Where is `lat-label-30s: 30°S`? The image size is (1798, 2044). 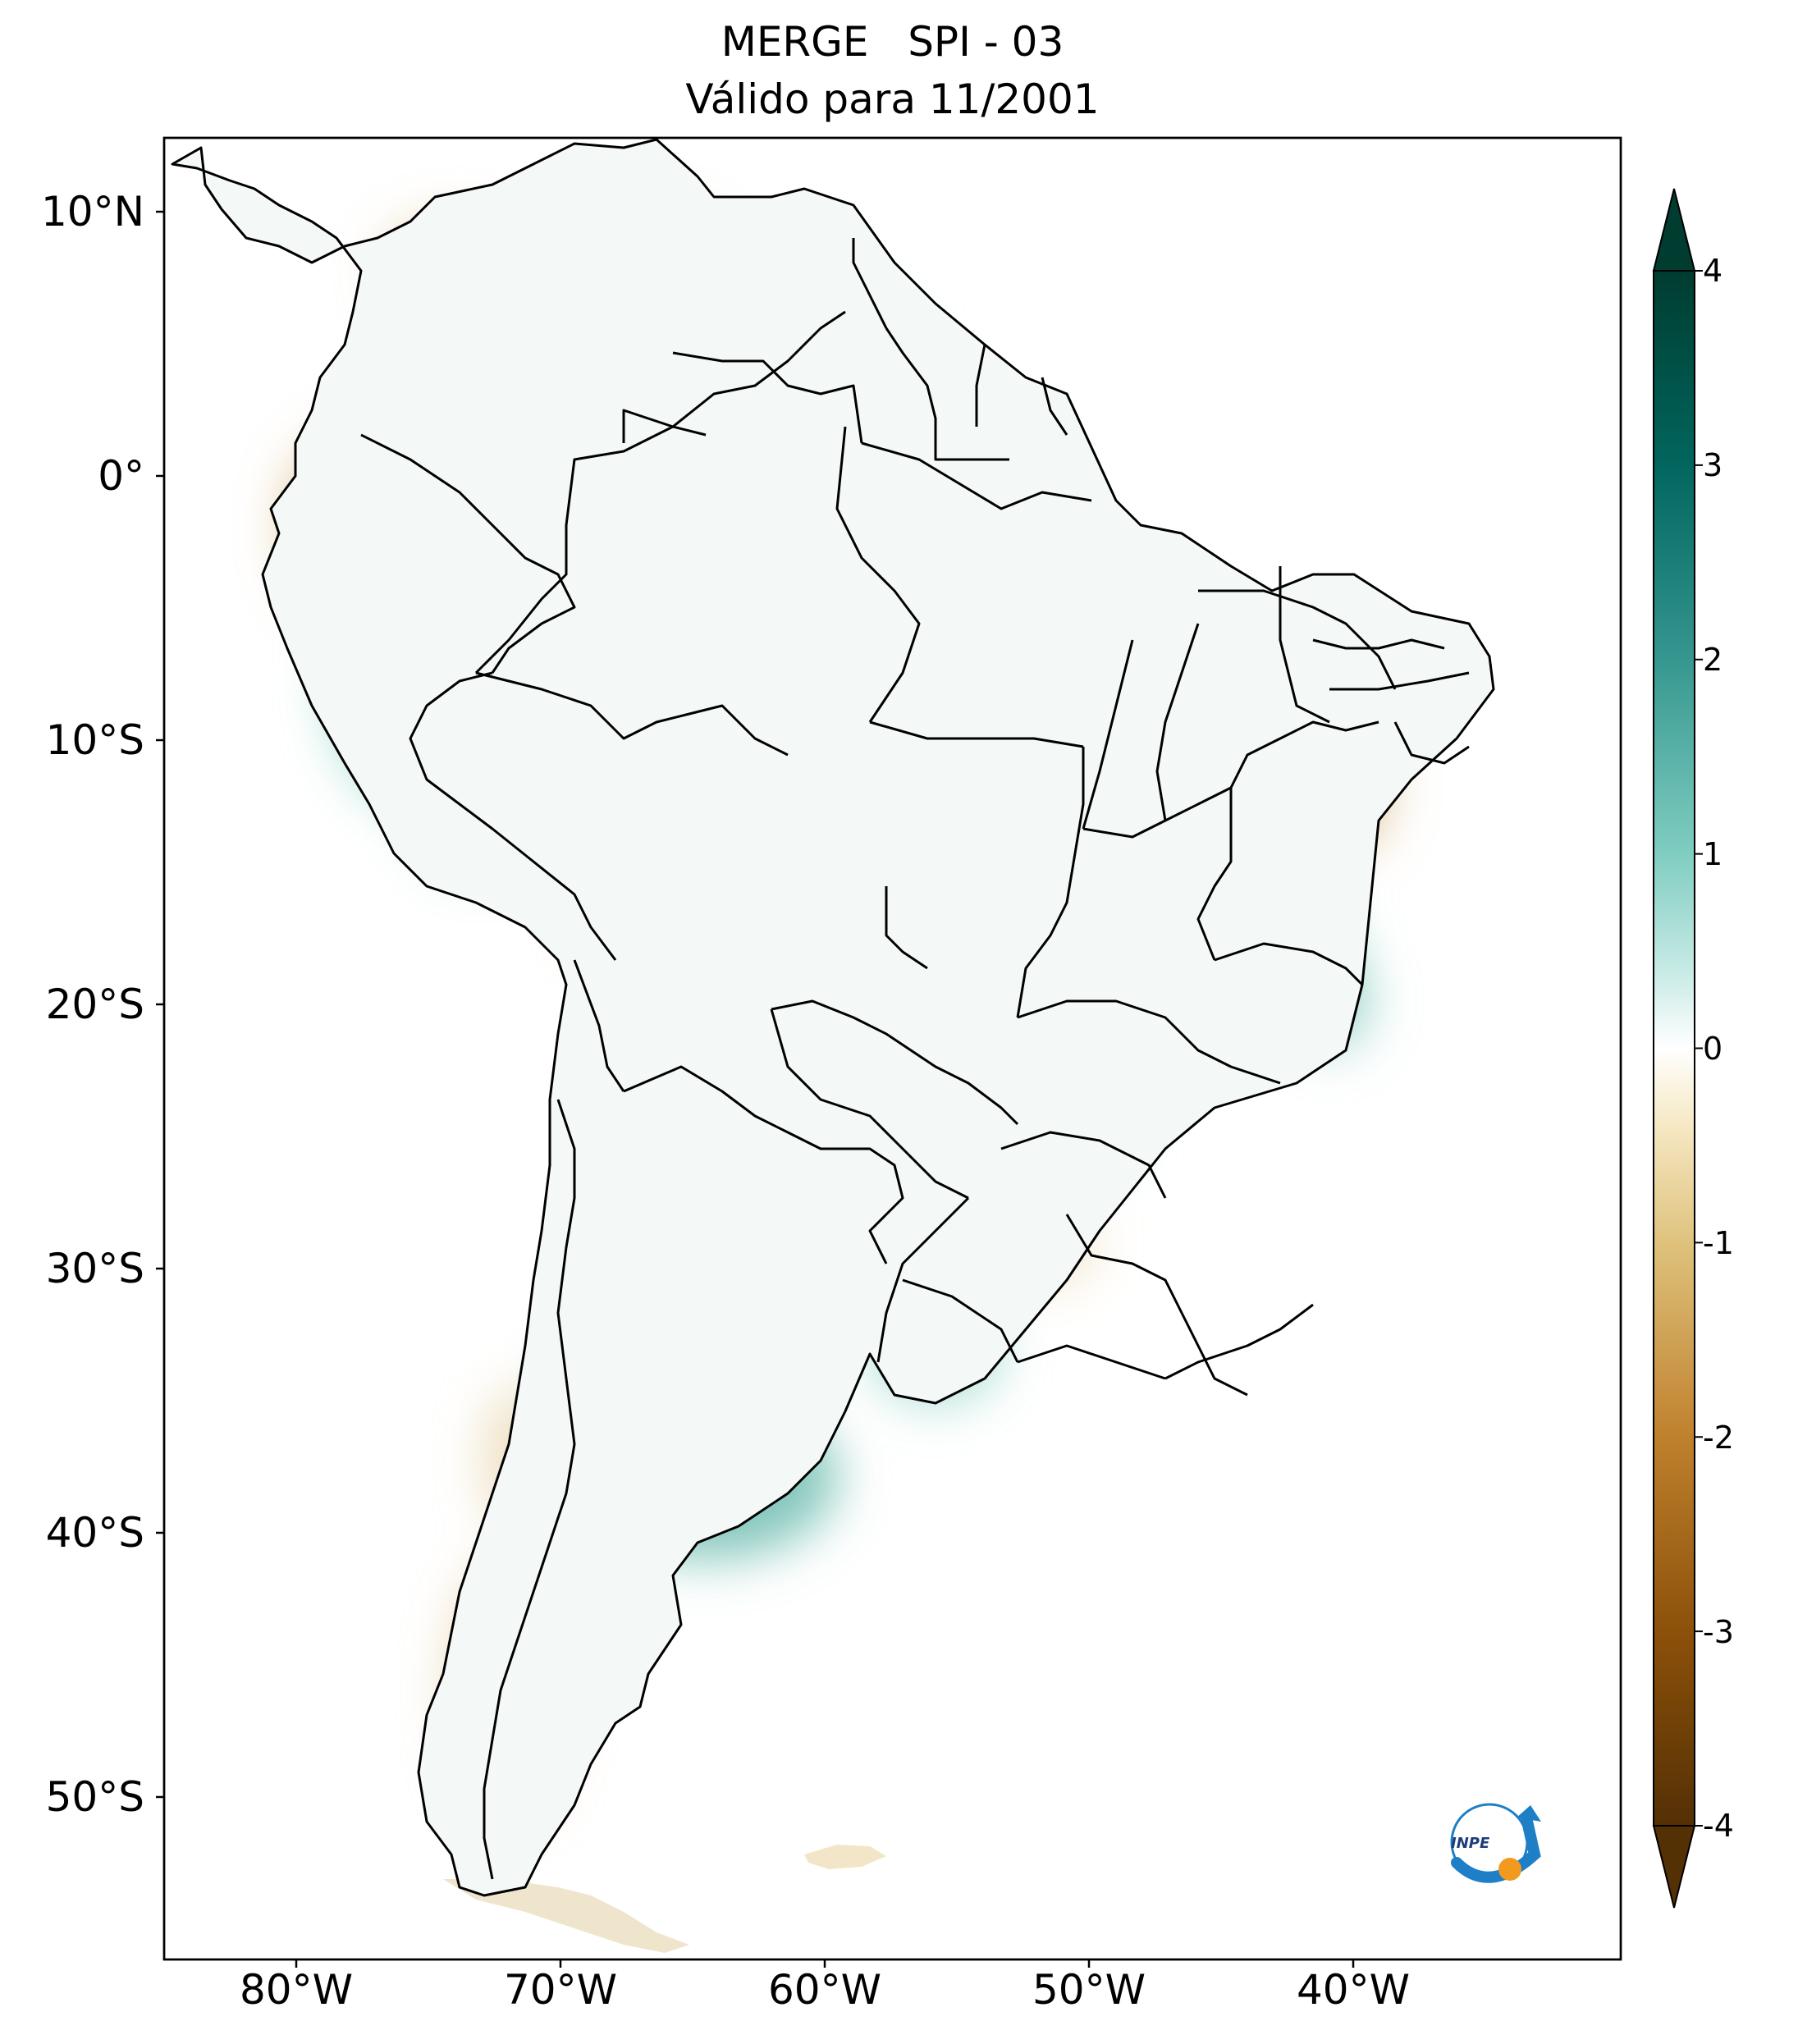
lat-label-30s: 30°S is located at coordinates (94, 1268).